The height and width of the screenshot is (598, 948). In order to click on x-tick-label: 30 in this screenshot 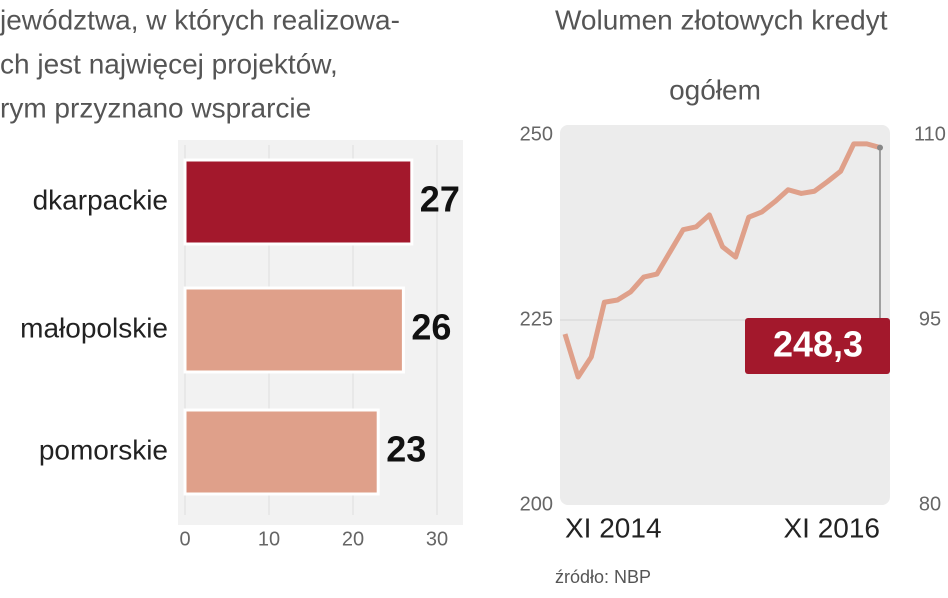, I will do `click(437, 539)`.